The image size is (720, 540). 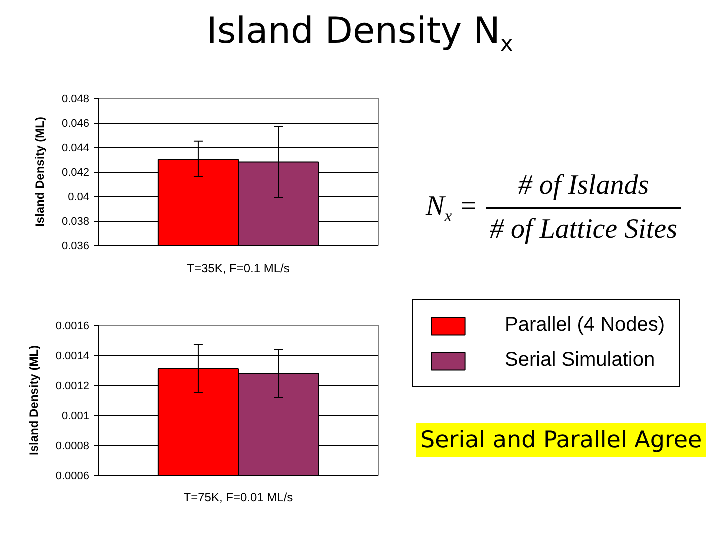 I want to click on legend-label: Parallel (4 Nodes), so click(x=585, y=325).